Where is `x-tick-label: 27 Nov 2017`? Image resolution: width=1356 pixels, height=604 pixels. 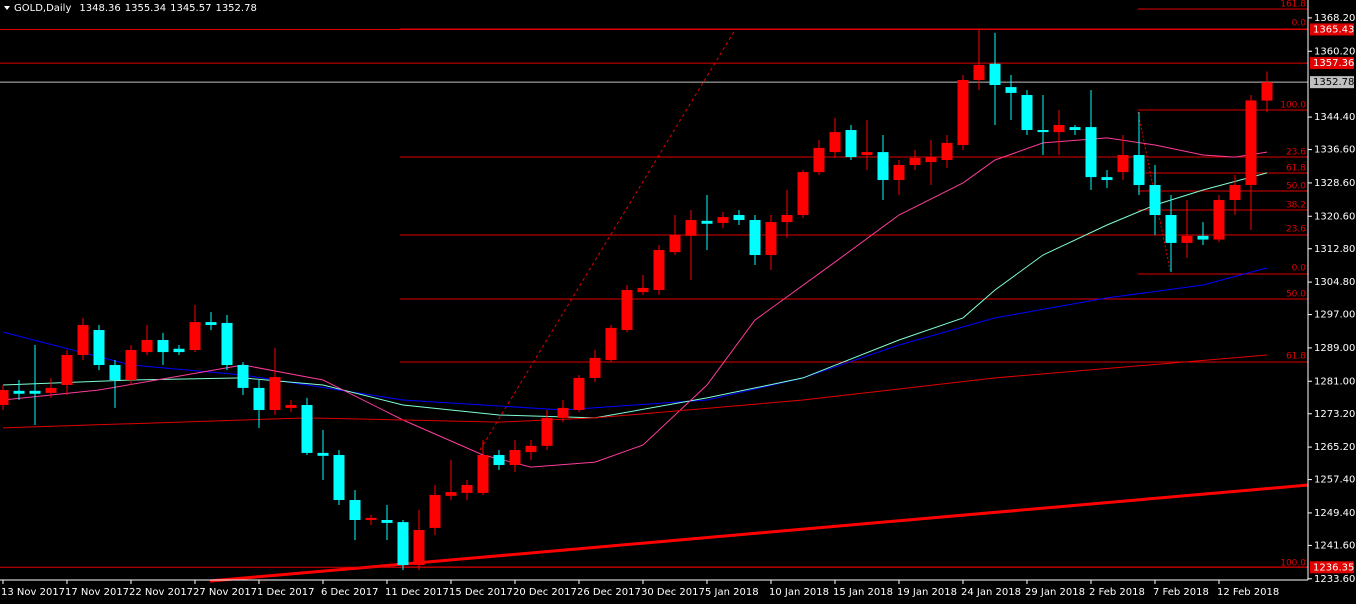
x-tick-label: 27 Nov 2017 is located at coordinates (225, 592).